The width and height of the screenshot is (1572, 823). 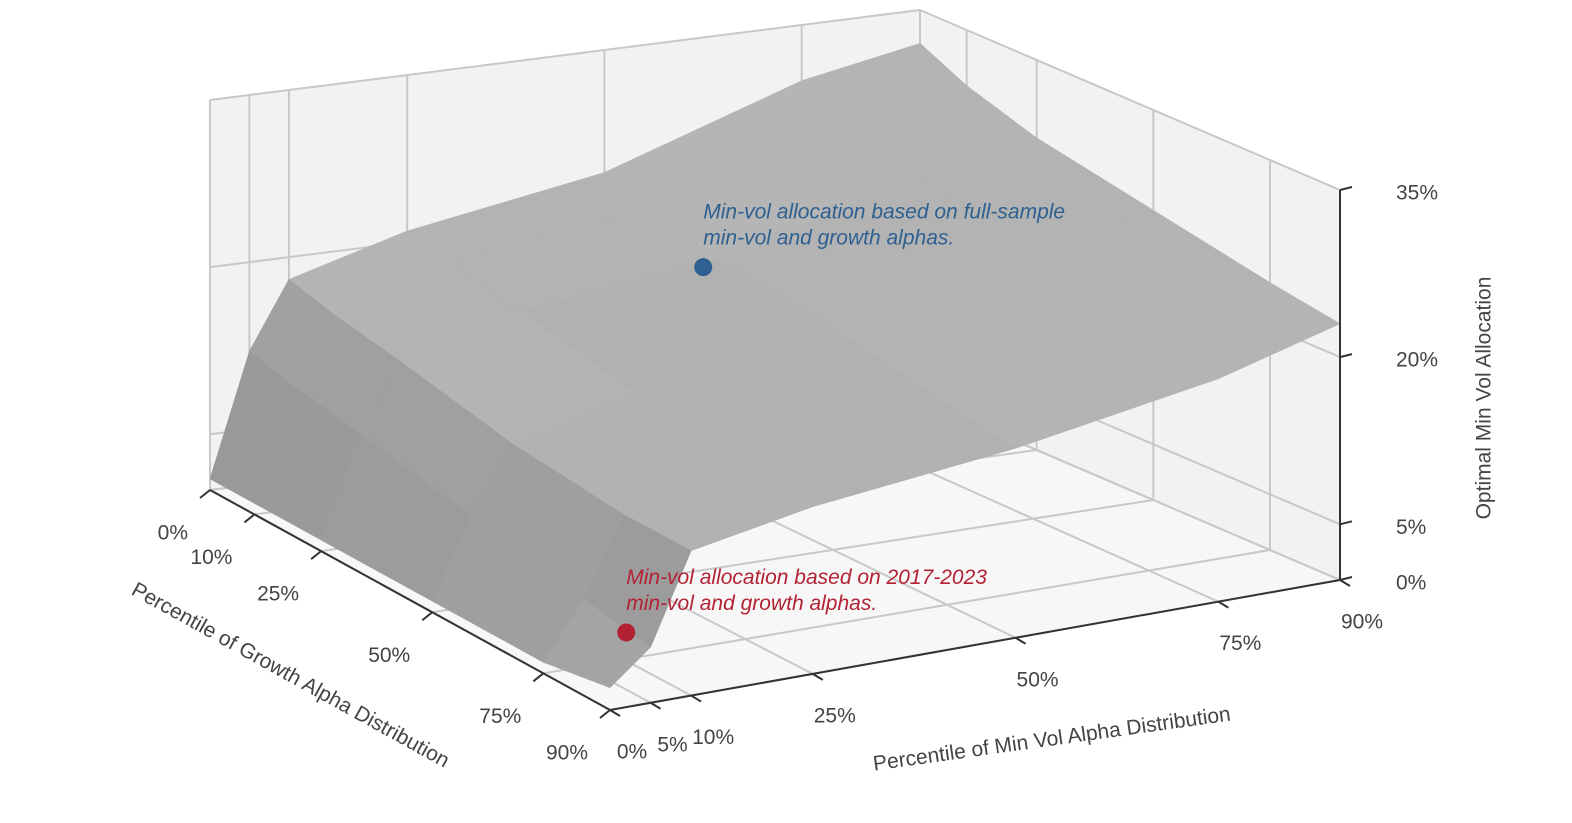 What do you see at coordinates (500, 716) in the screenshot?
I see `x-tick-label: 75%` at bounding box center [500, 716].